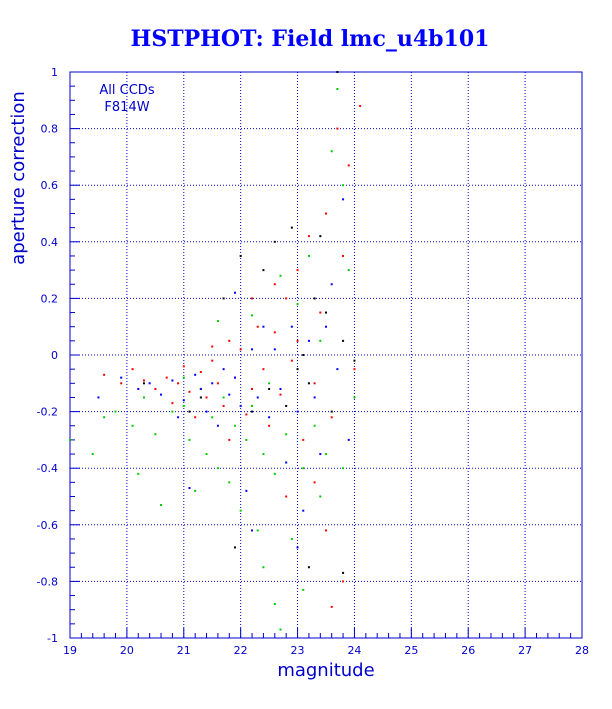 Image resolution: width=612 pixels, height=709 pixels. I want to click on y-tick-label: 0, so click(54, 355).